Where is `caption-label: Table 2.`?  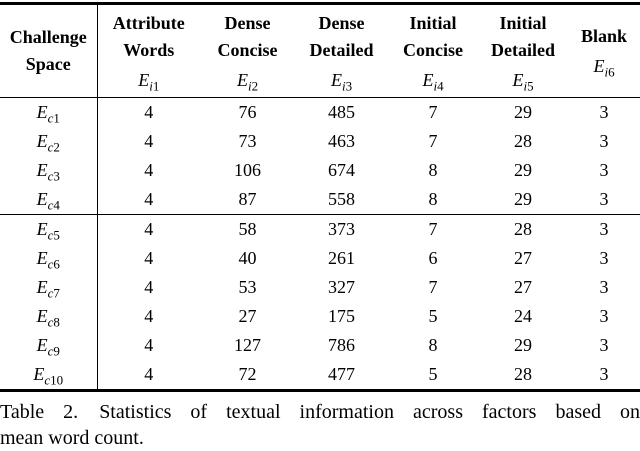
caption-label: Table 2. is located at coordinates (39, 412).